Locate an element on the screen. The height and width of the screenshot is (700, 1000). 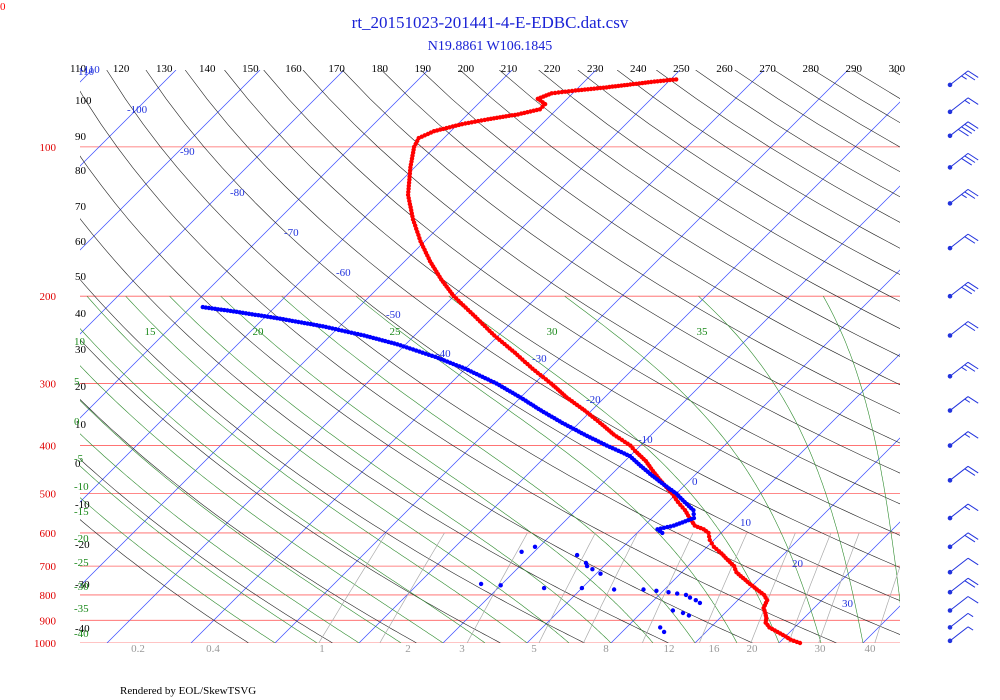
dry-adiabat-label: 0 is located at coordinates (78, 464).